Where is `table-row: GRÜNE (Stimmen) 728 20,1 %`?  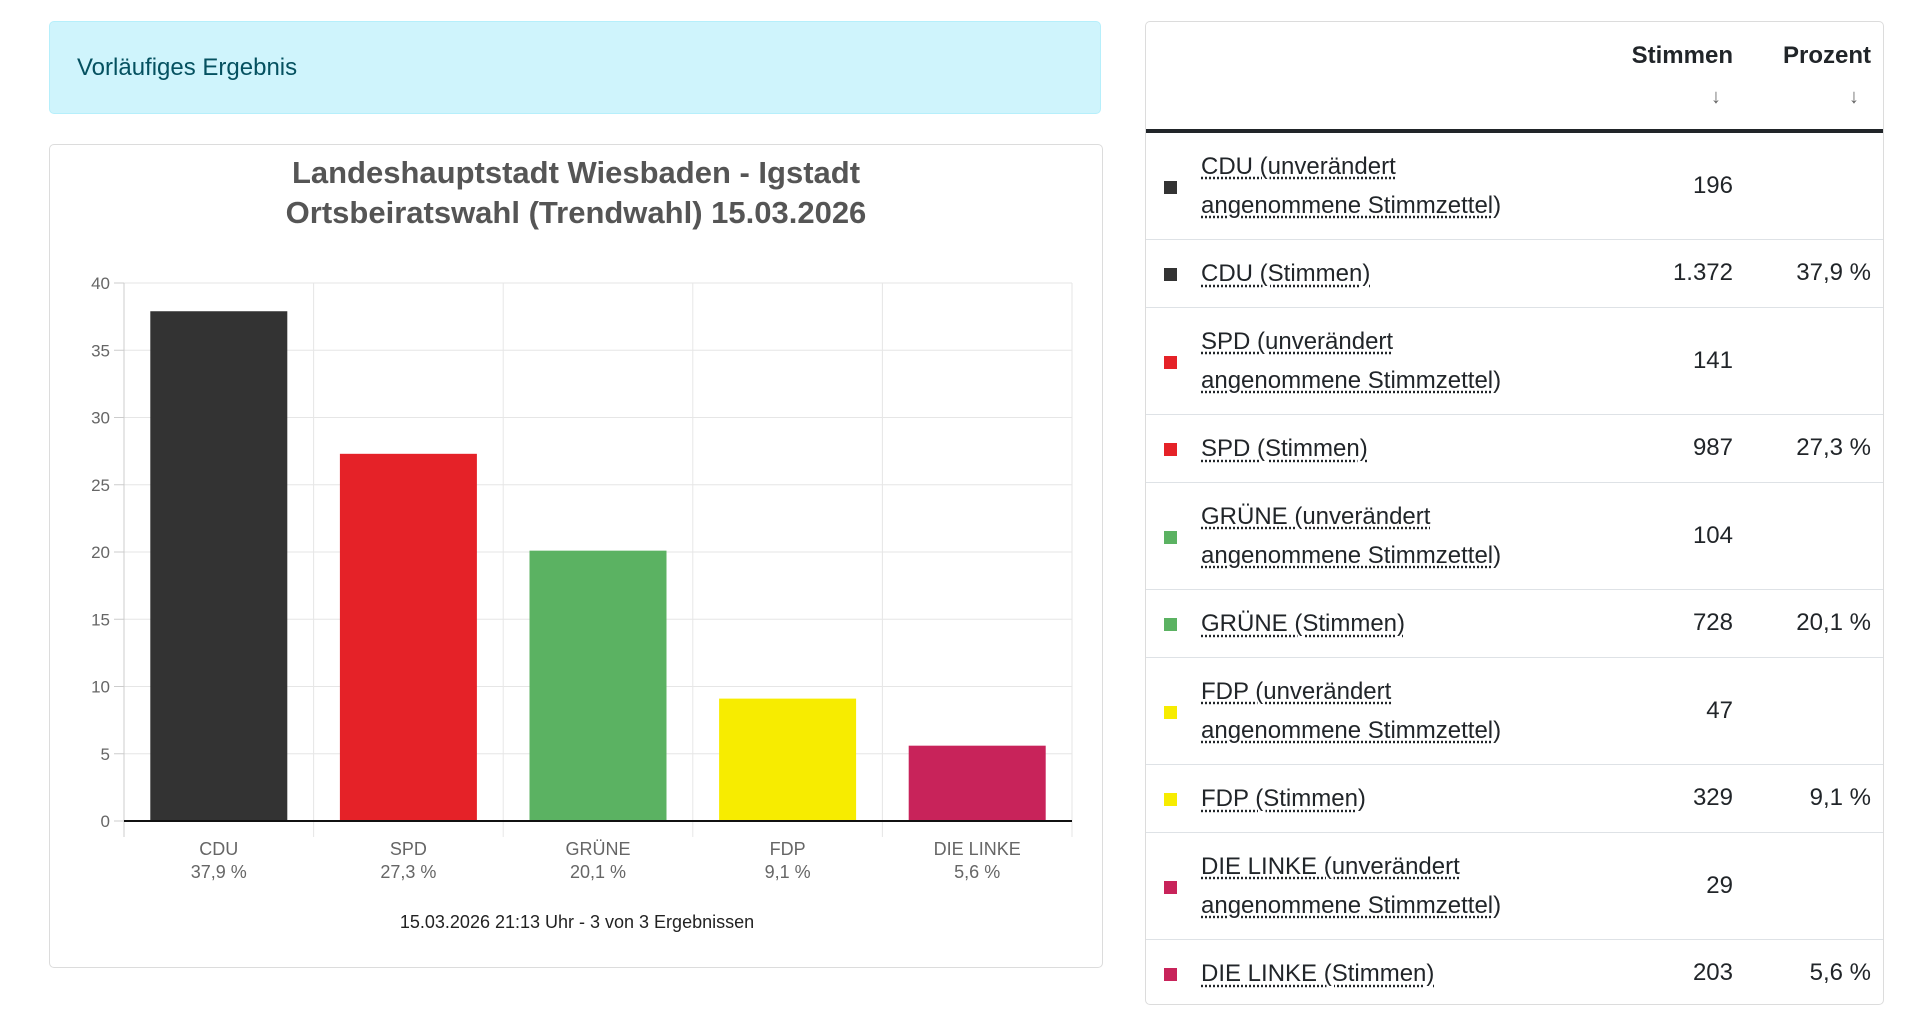 table-row: GRÜNE (Stimmen) 728 20,1 % is located at coordinates (1514, 624).